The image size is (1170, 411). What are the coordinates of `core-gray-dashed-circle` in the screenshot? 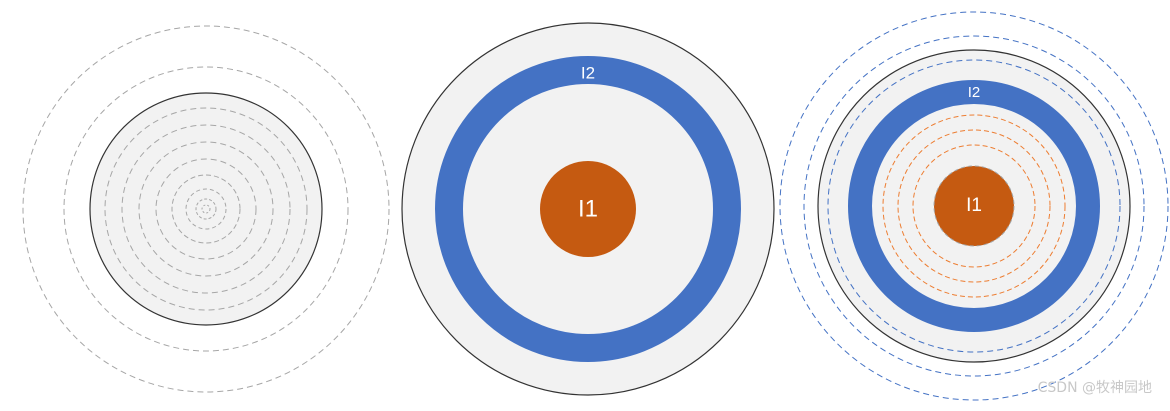 It's located at (974, 206).